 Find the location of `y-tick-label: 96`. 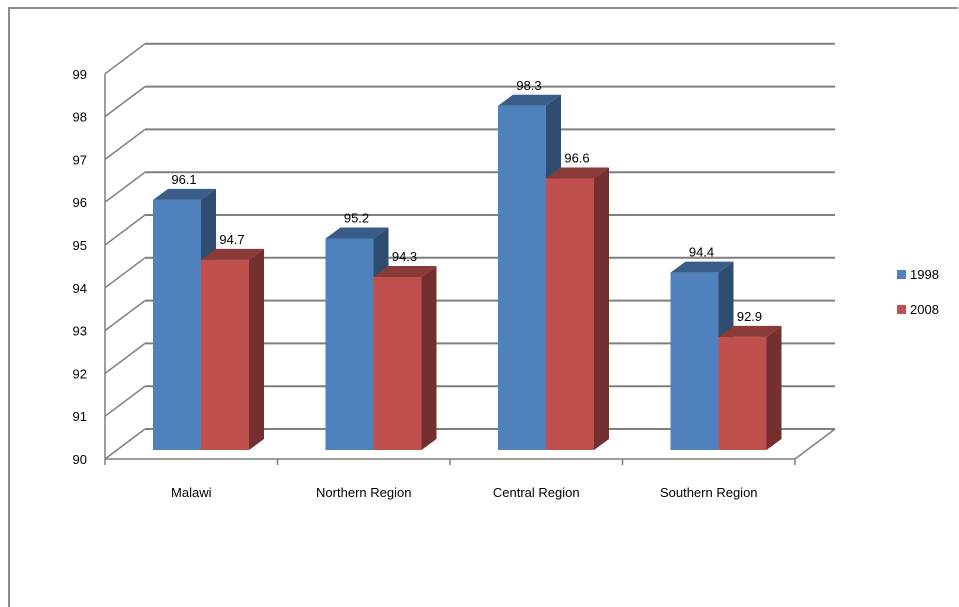

y-tick-label: 96 is located at coordinates (80, 202).